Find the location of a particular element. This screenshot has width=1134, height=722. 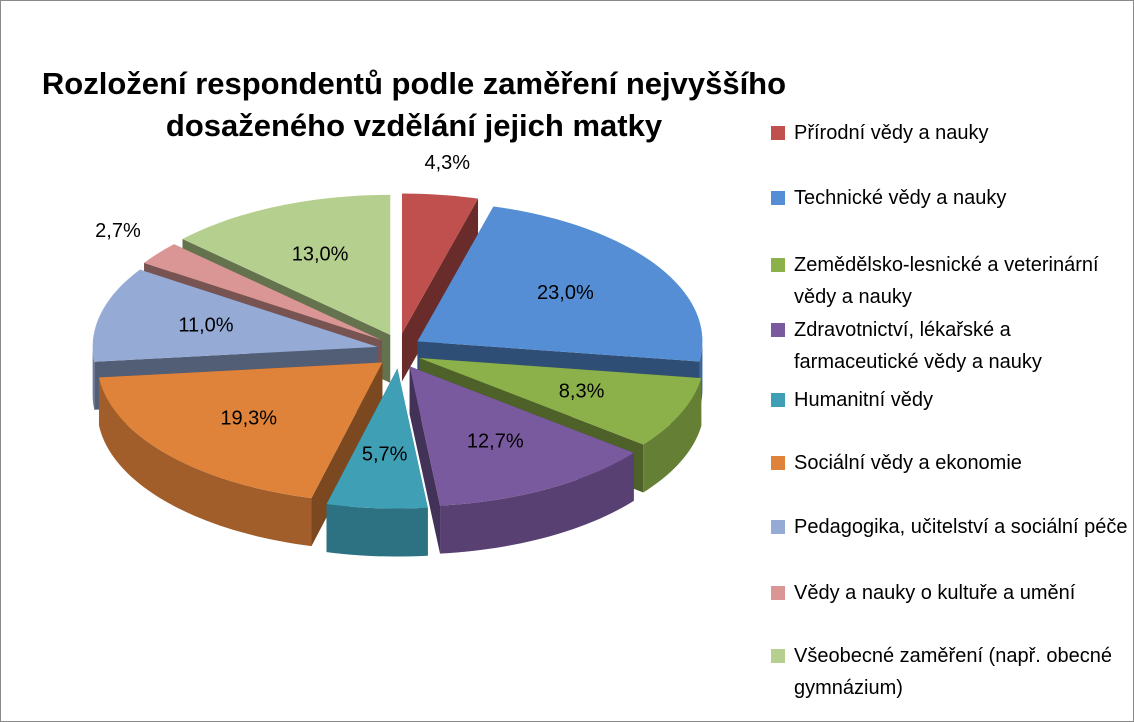

data-label: 11,0% is located at coordinates (205, 326).